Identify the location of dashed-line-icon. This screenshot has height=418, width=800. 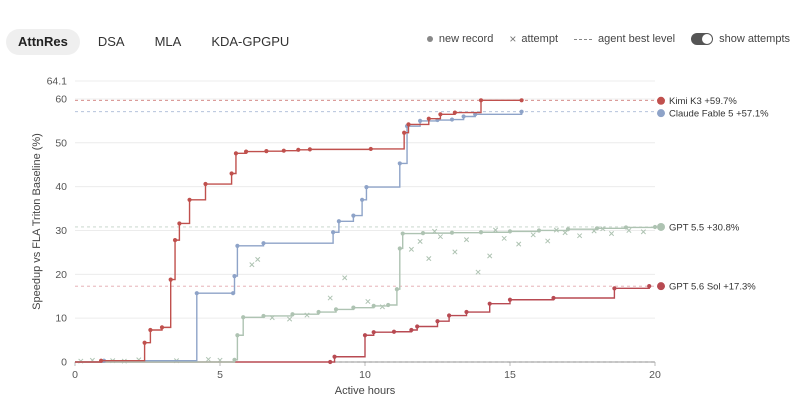
(583, 39).